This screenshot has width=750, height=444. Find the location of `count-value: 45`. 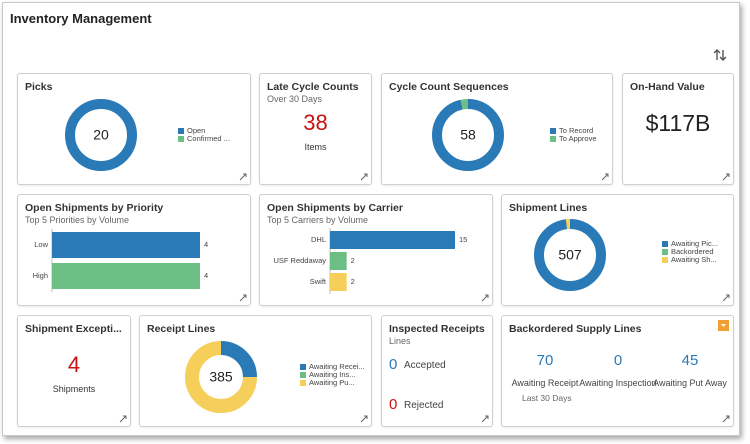

count-value: 45 is located at coordinates (690, 360).